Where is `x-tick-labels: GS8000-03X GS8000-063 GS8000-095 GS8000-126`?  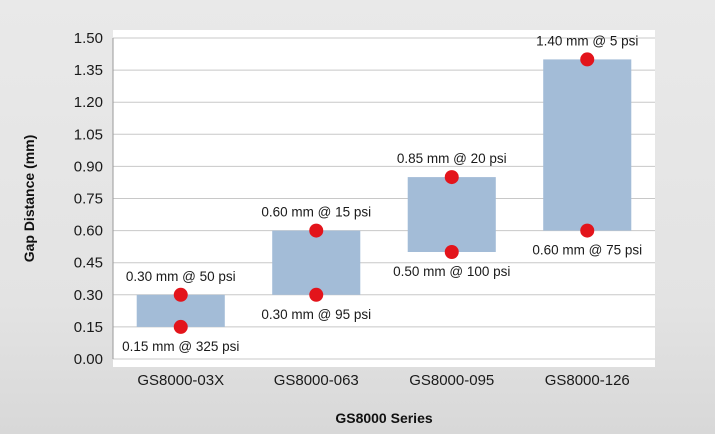 x-tick-labels: GS8000-03X GS8000-063 GS8000-095 GS8000-126 is located at coordinates (383, 380).